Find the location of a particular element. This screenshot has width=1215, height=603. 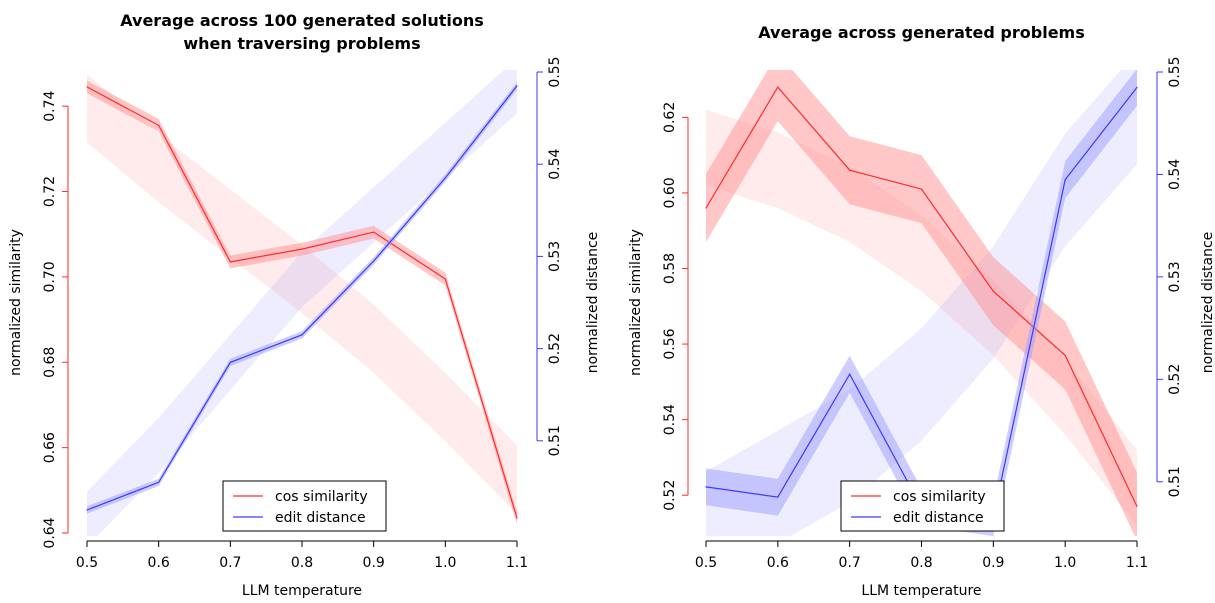

left-tick-label: 0.74 is located at coordinates (50, 105).